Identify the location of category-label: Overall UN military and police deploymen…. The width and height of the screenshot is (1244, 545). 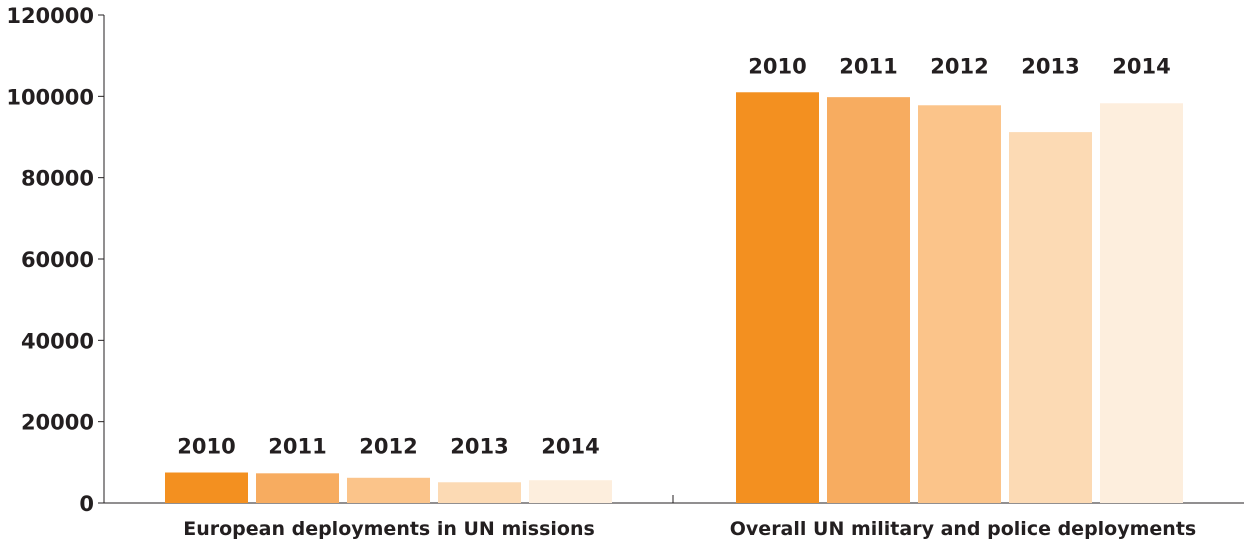
(963, 529).